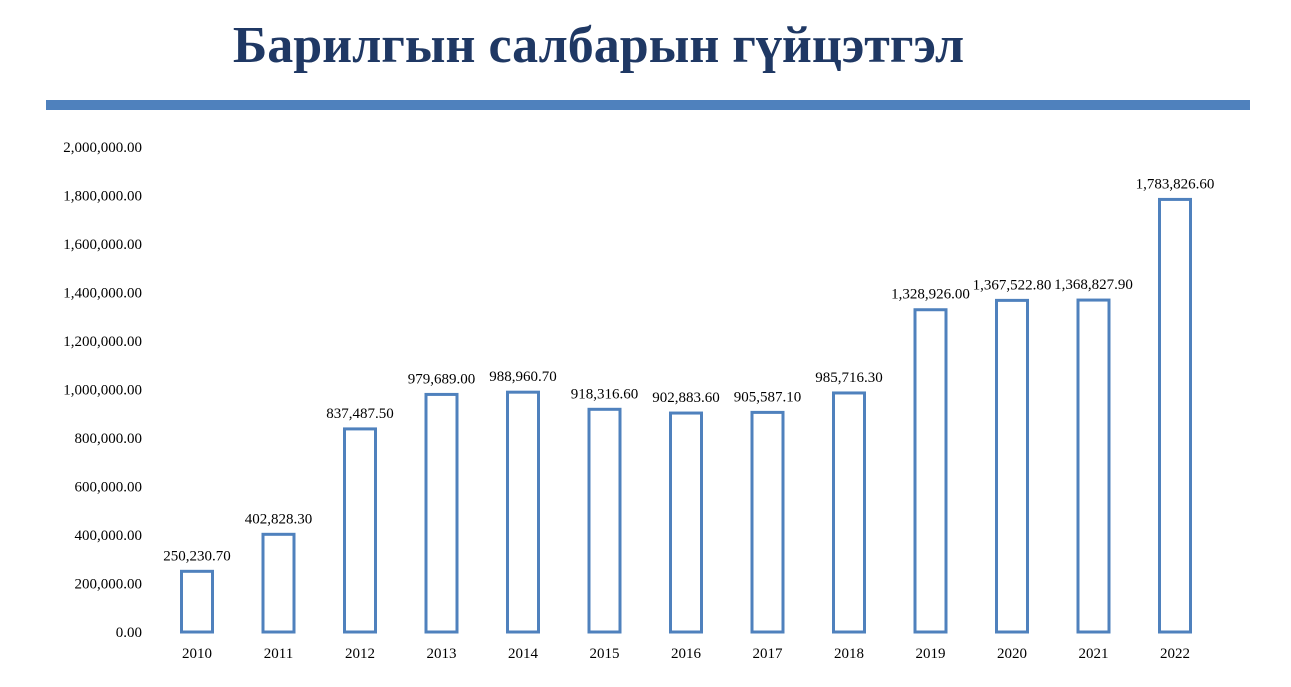 This screenshot has width=1291, height=687. What do you see at coordinates (930, 295) in the screenshot?
I see `data-label: 1,328,926.00` at bounding box center [930, 295].